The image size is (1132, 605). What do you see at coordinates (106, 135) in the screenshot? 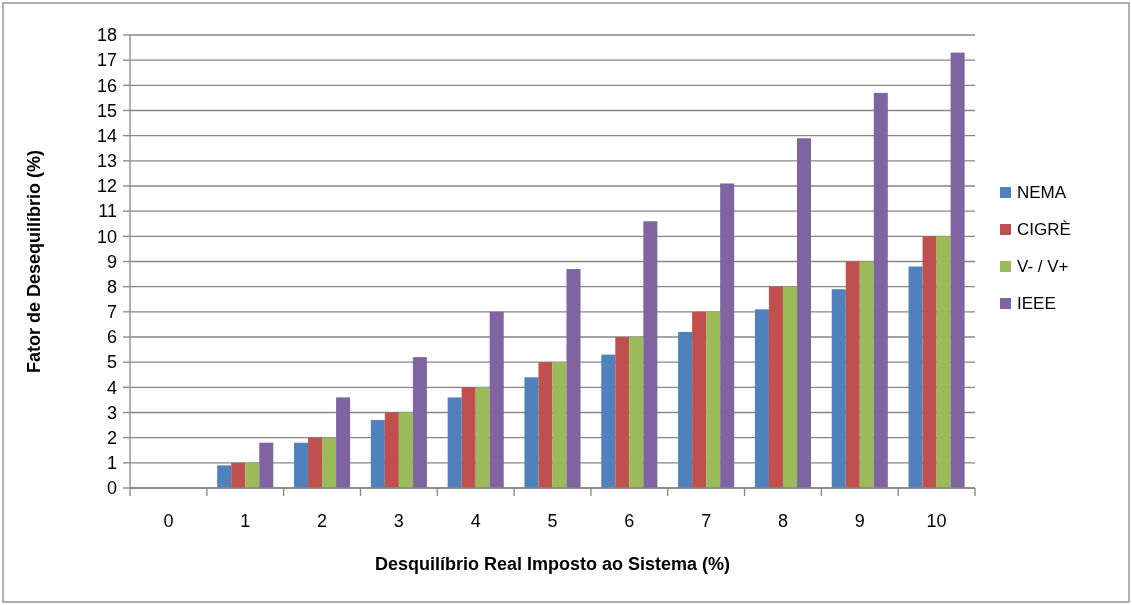
I see `y-tick-label: 14` at bounding box center [106, 135].